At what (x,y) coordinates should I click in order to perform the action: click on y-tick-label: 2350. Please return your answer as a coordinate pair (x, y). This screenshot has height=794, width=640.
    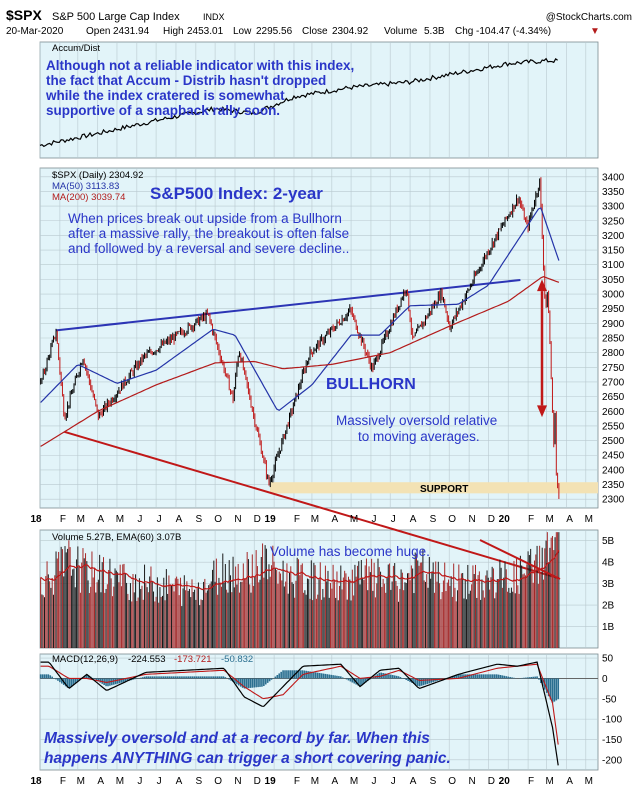
    Looking at the image, I should click on (613, 485).